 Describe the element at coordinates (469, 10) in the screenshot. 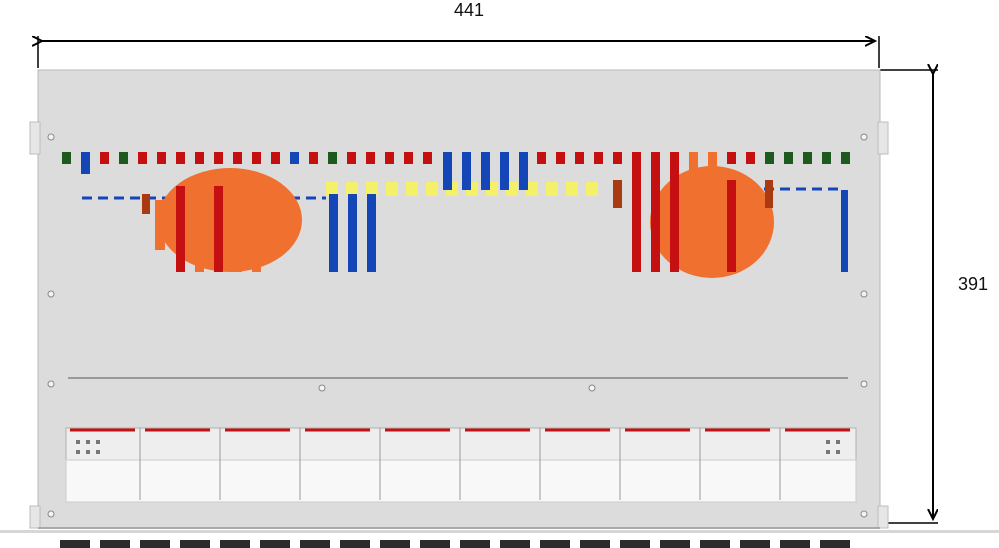

I see `width-dimension-label: 441` at that location.